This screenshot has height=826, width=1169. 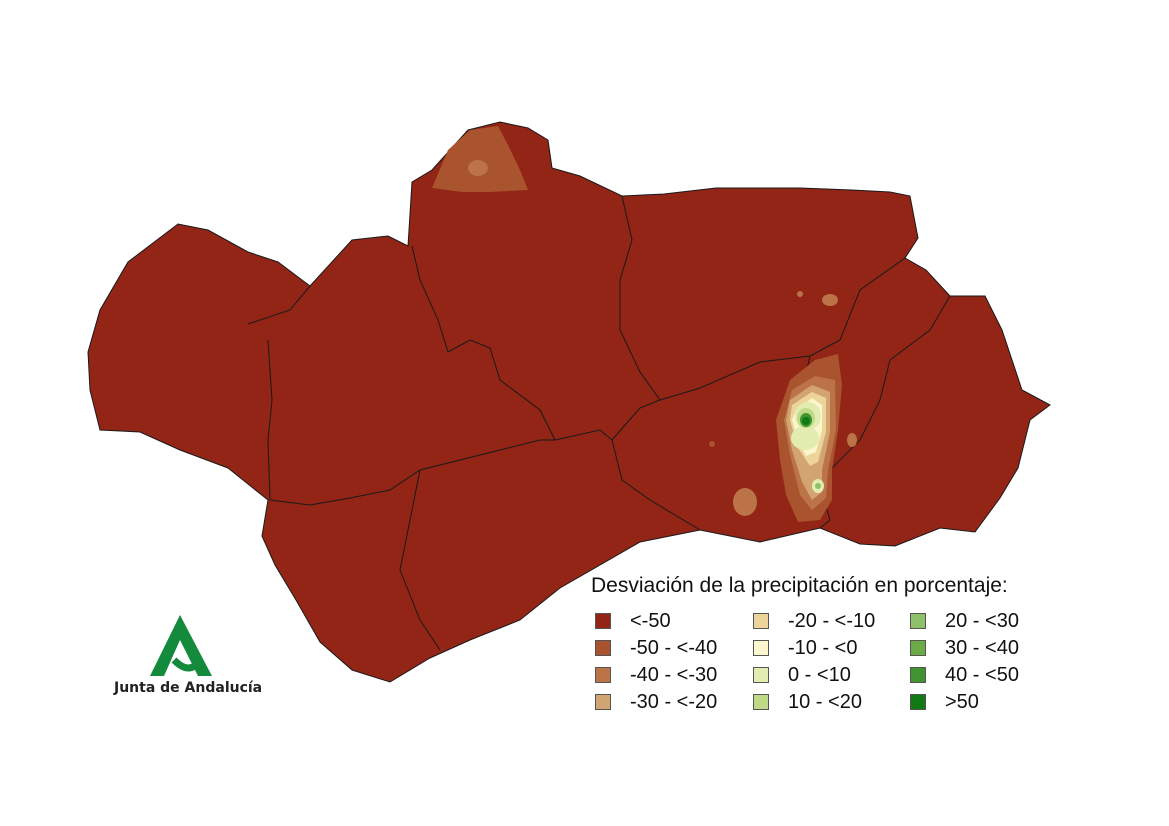 I want to click on legend-label: 10 - <20, so click(x=825, y=701).